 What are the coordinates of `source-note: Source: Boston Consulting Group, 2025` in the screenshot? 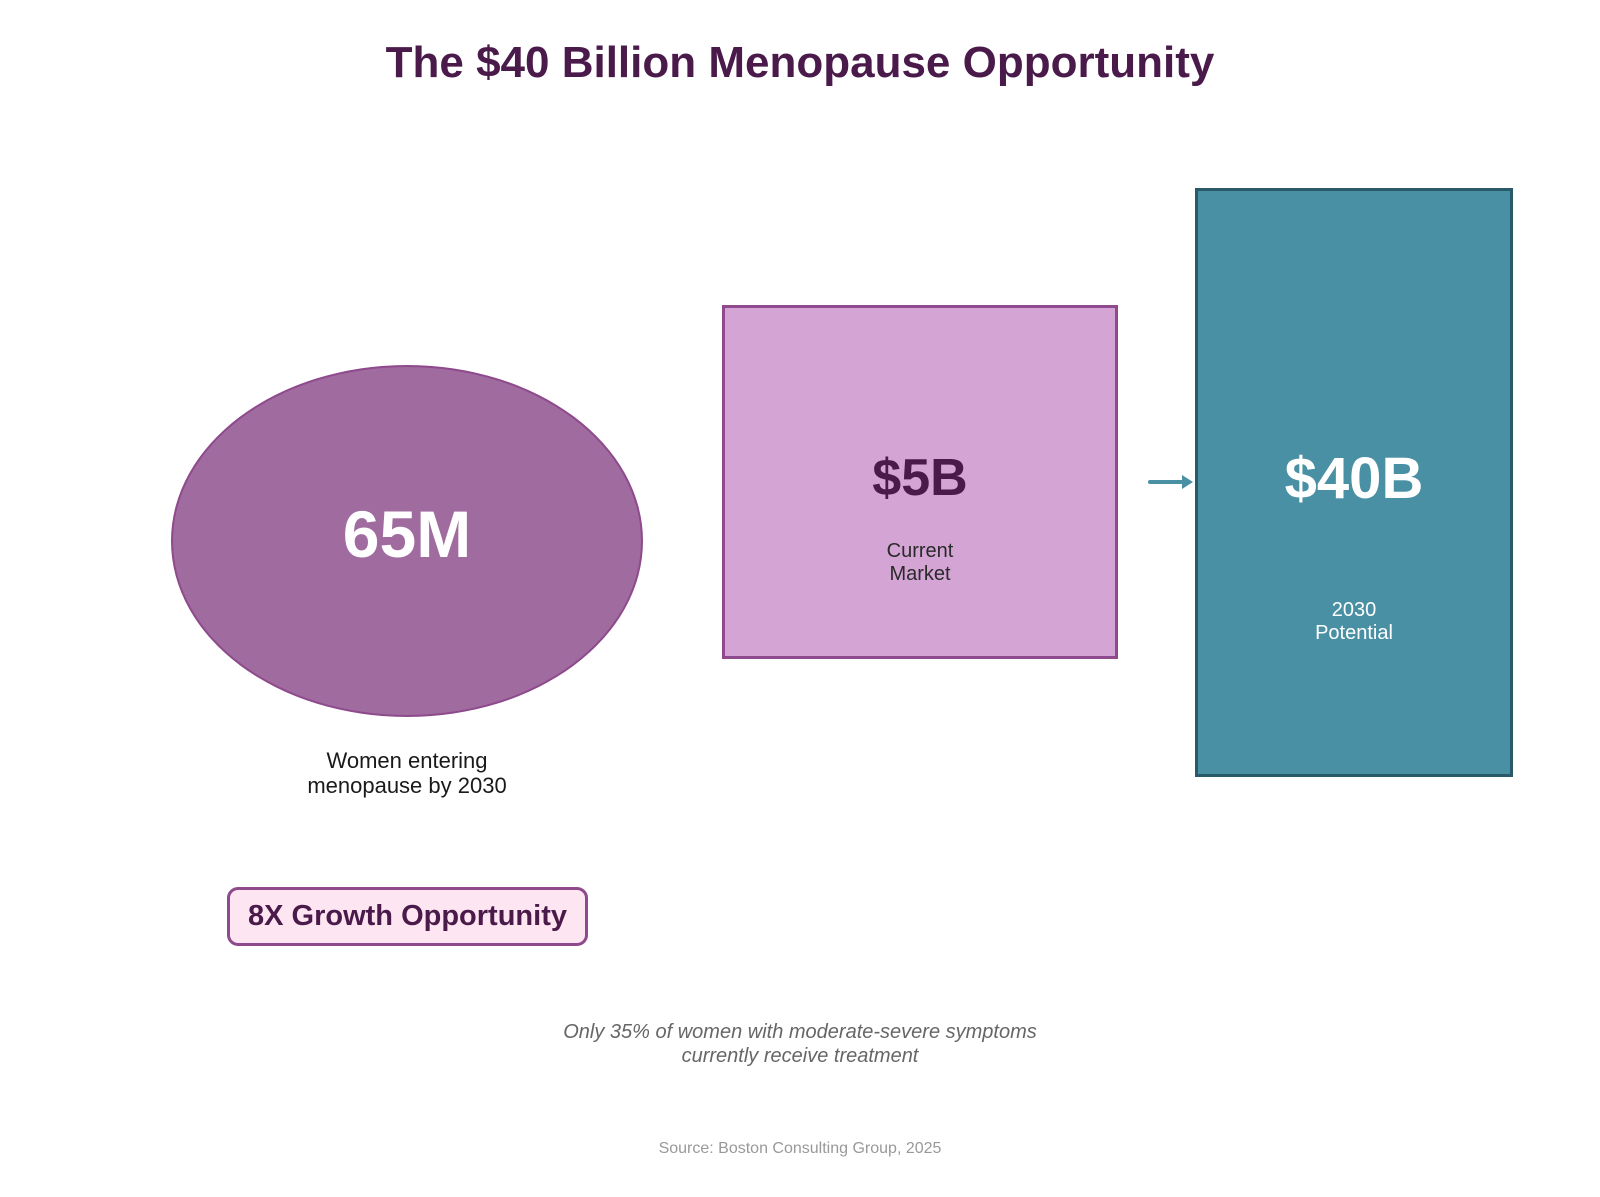 It's located at (800, 1148).